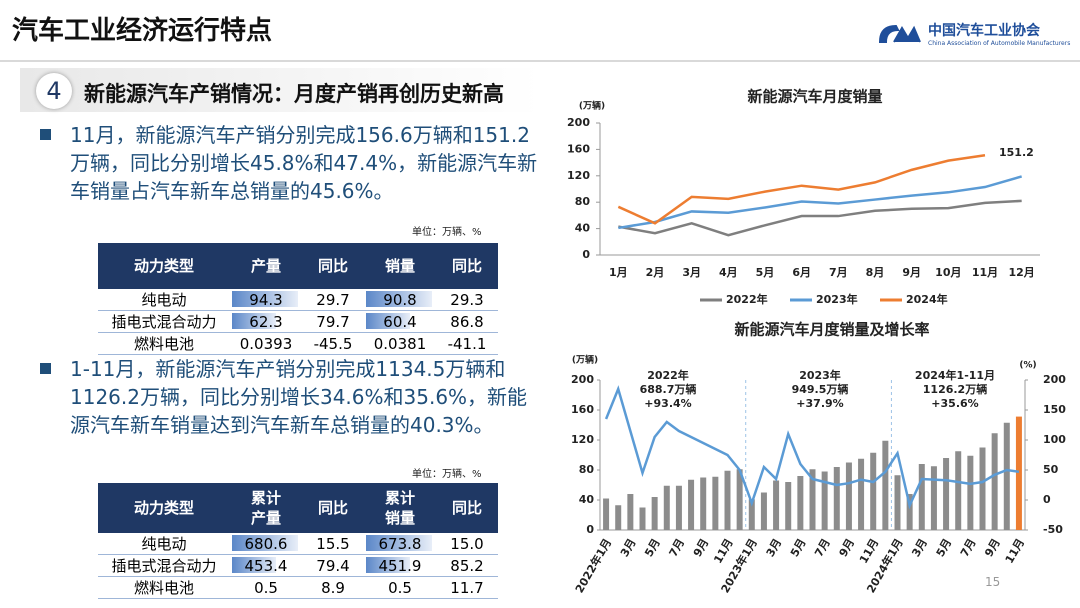 The height and width of the screenshot is (608, 1080). I want to click on table-cell: 0.0393, so click(266, 343).